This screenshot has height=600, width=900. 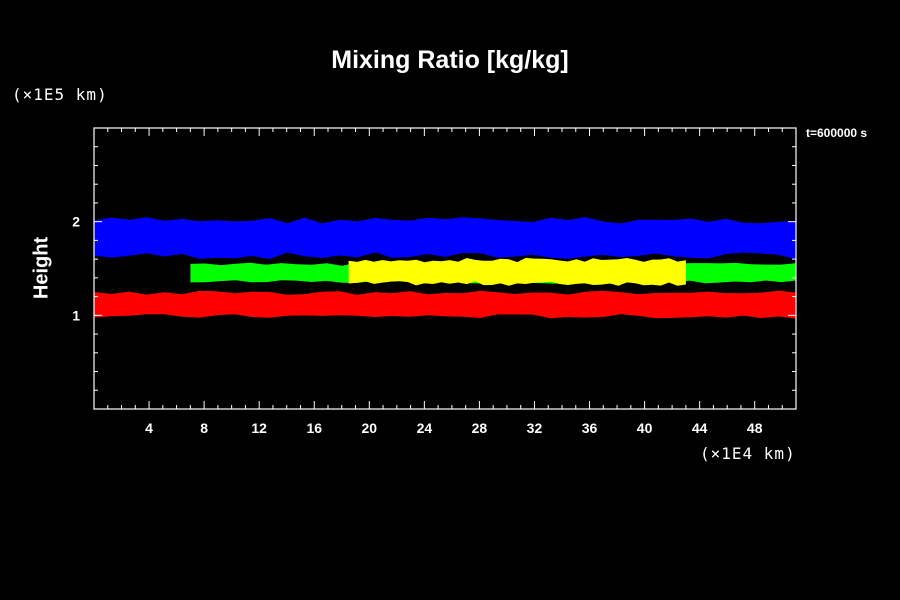 I want to click on y-tick-label: 1, so click(x=76, y=315).